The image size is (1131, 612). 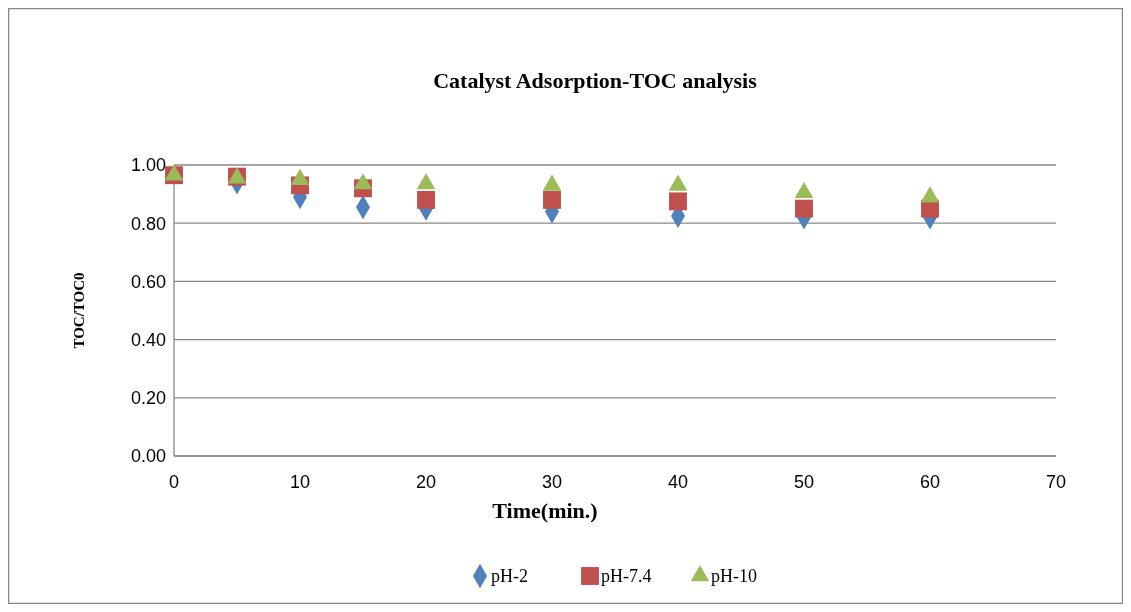 What do you see at coordinates (148, 165) in the screenshot?
I see `y-tick-label: 1.00` at bounding box center [148, 165].